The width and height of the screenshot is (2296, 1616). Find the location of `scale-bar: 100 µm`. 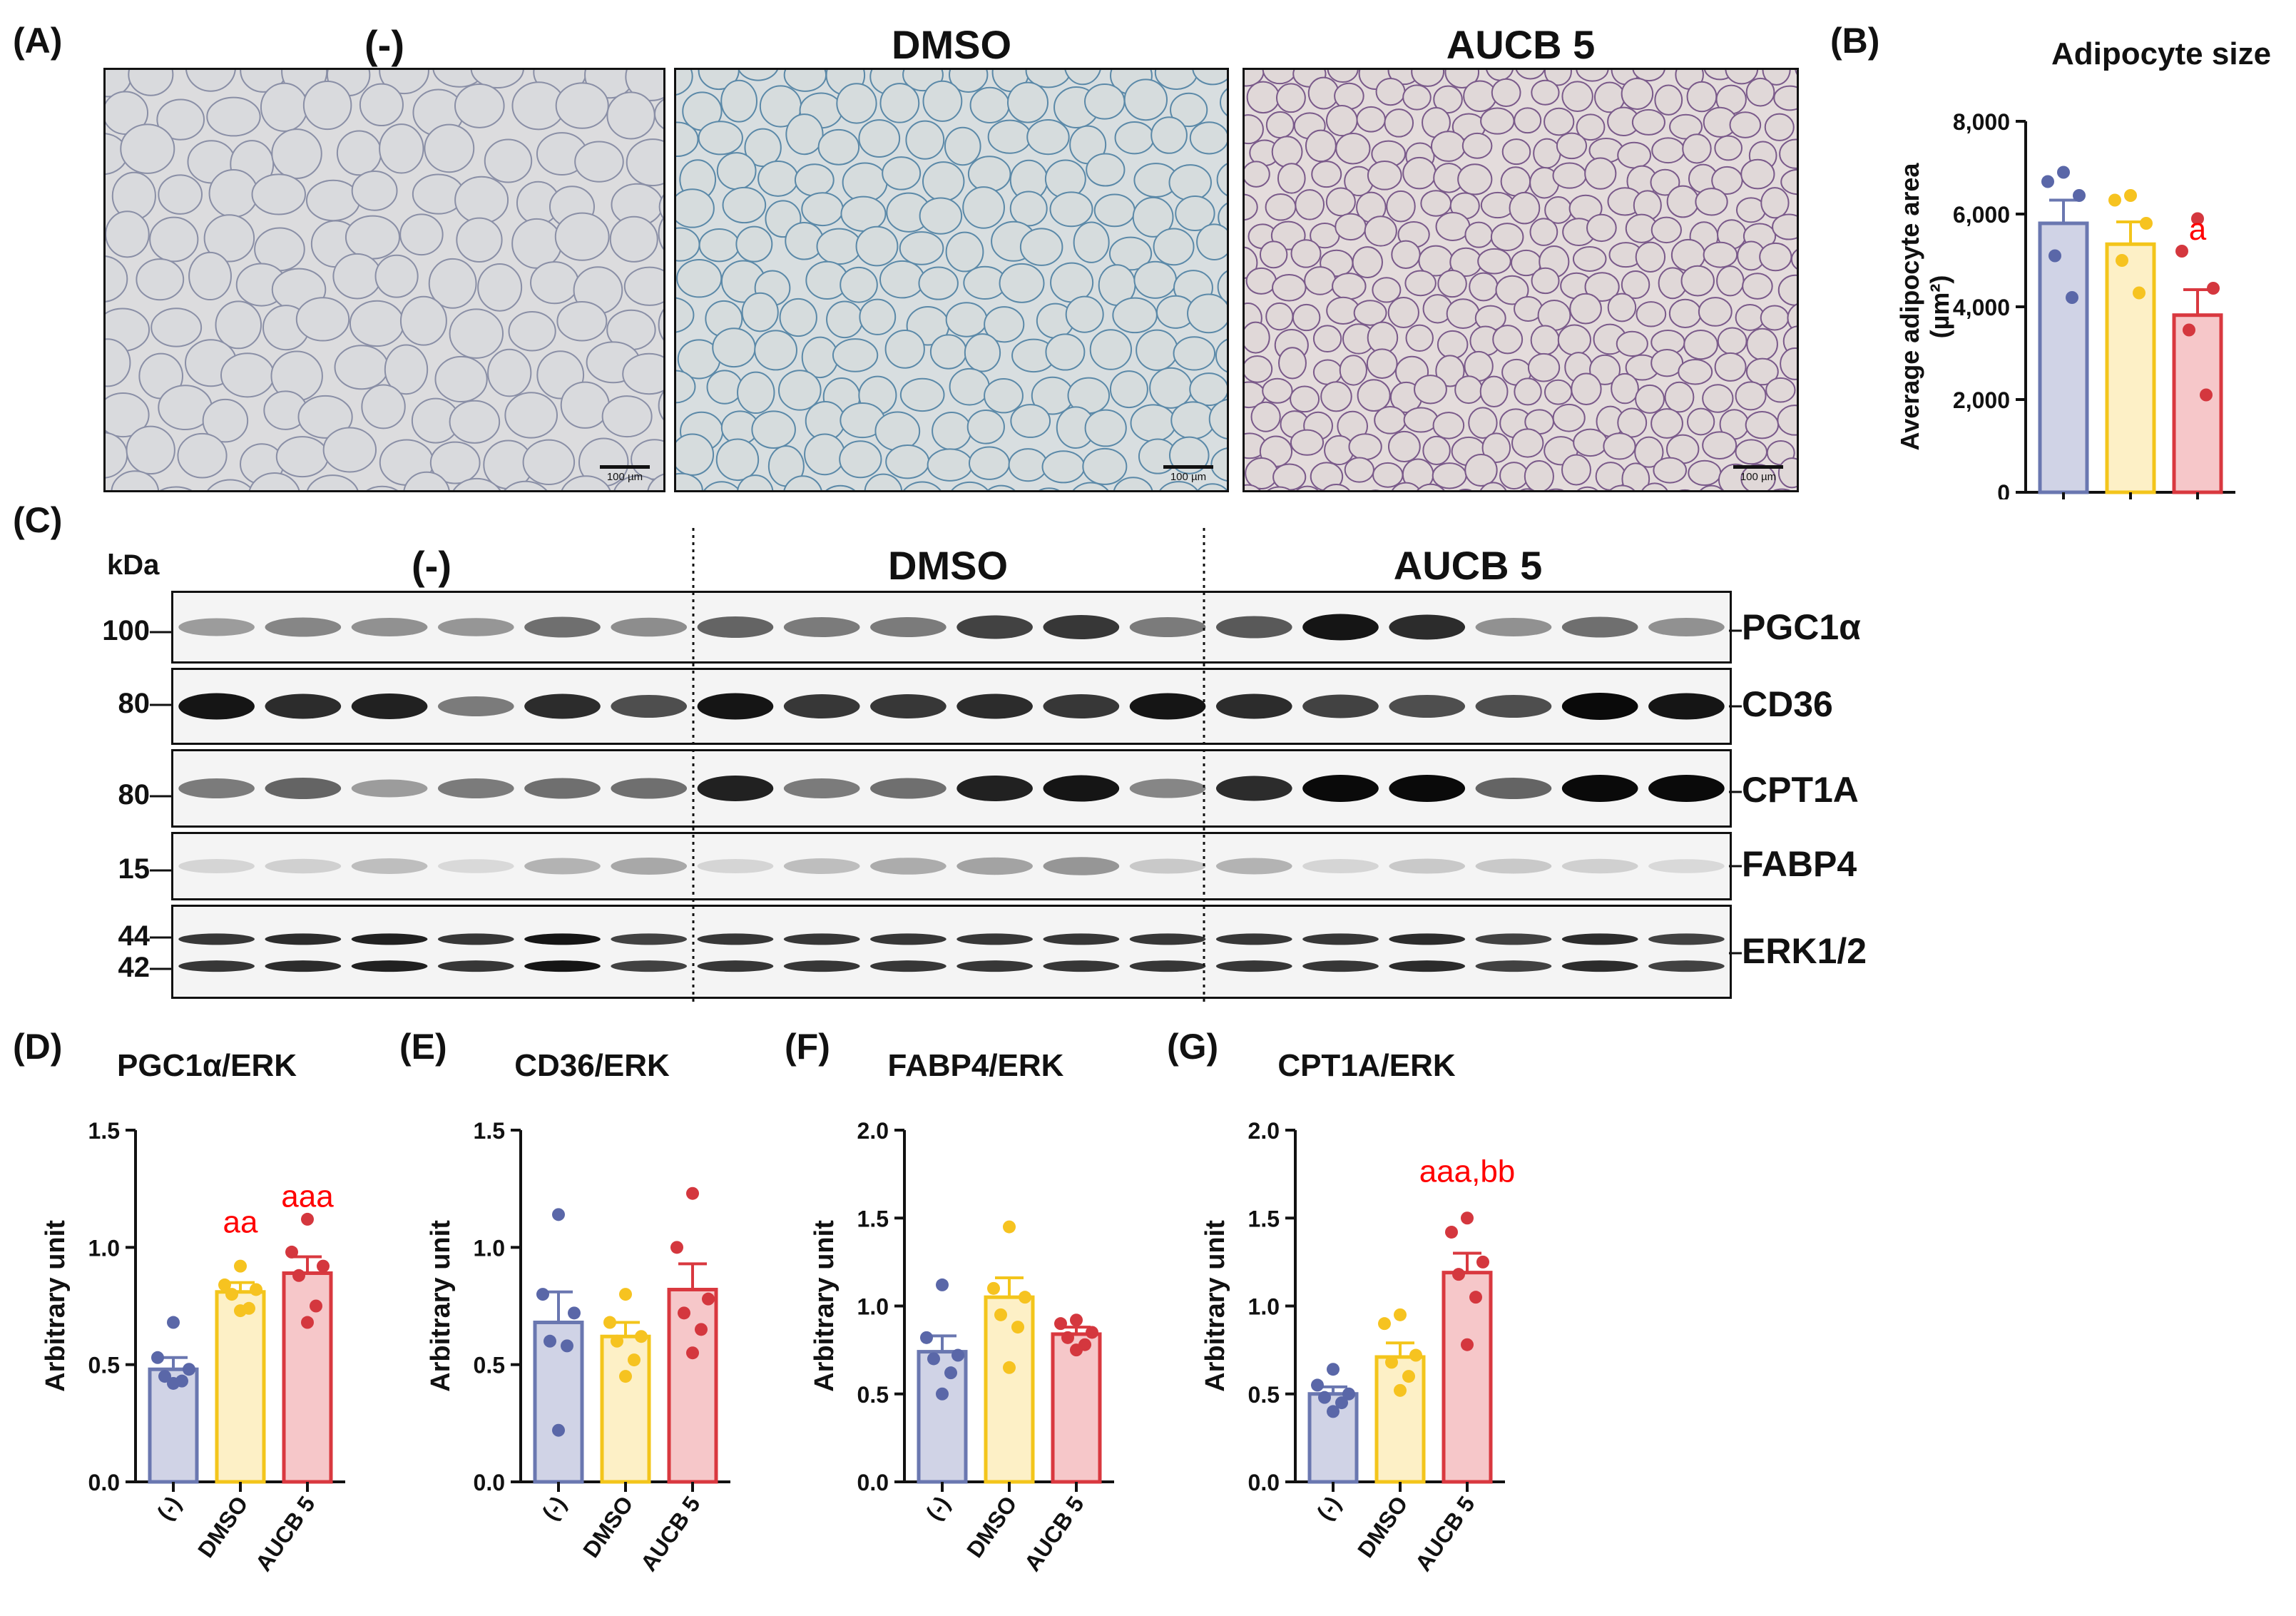

scale-bar: 100 µm is located at coordinates (624, 474).